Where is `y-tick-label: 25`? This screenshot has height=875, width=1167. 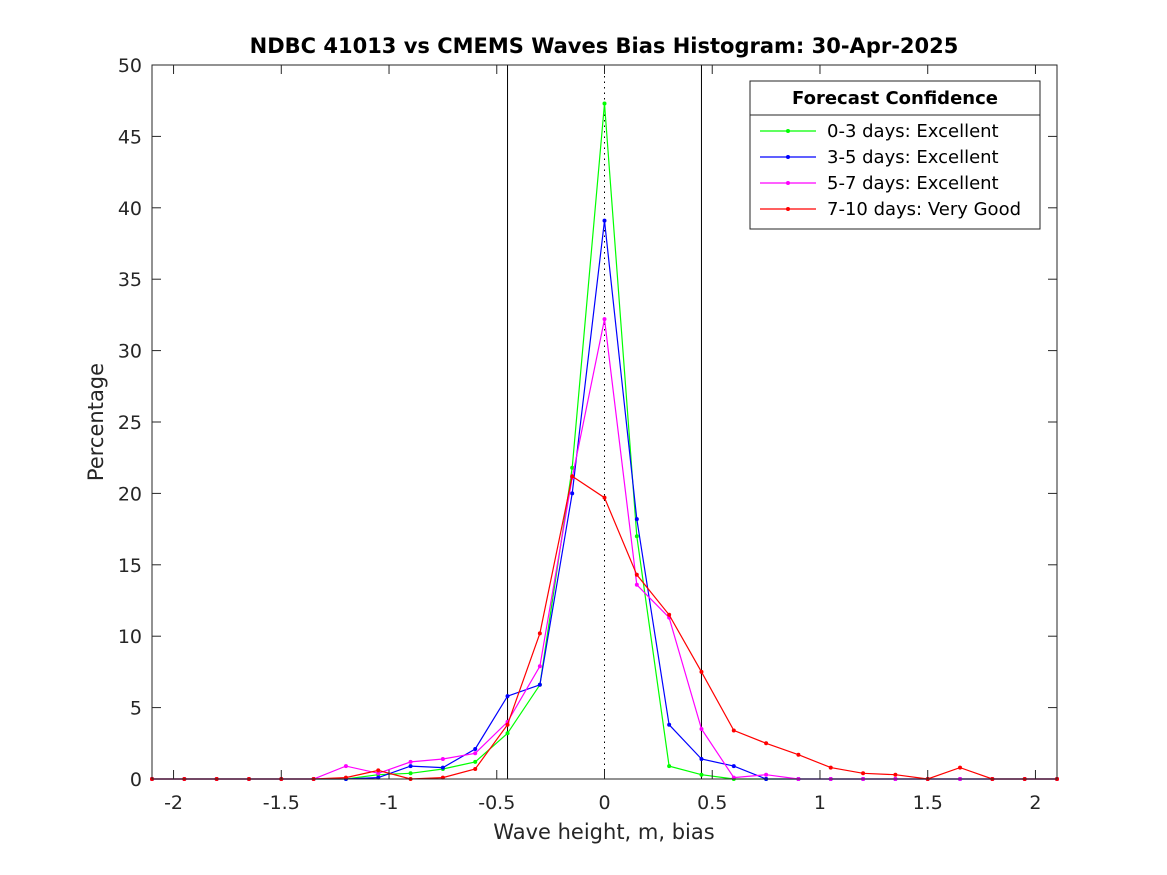
y-tick-label: 25 is located at coordinates (130, 423).